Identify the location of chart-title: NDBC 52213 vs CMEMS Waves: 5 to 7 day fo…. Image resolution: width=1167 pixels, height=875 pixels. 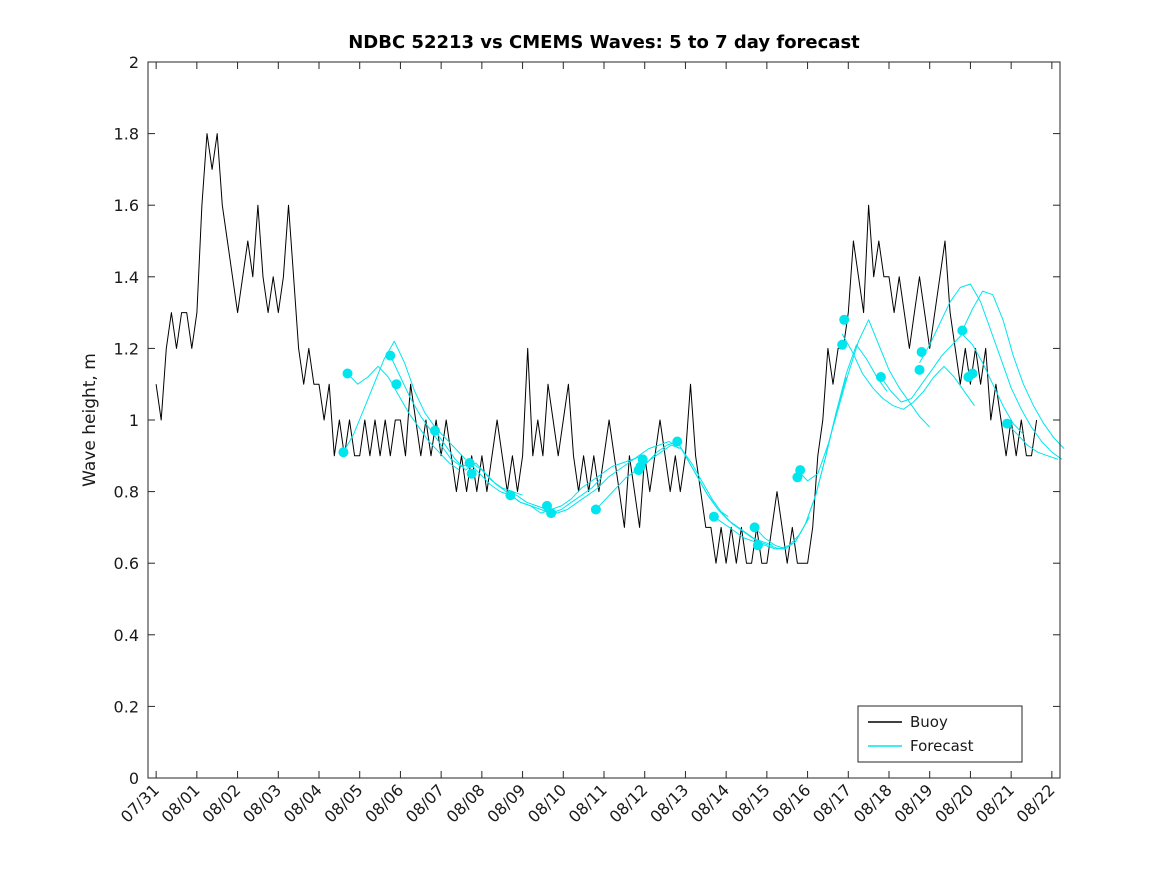
(604, 42).